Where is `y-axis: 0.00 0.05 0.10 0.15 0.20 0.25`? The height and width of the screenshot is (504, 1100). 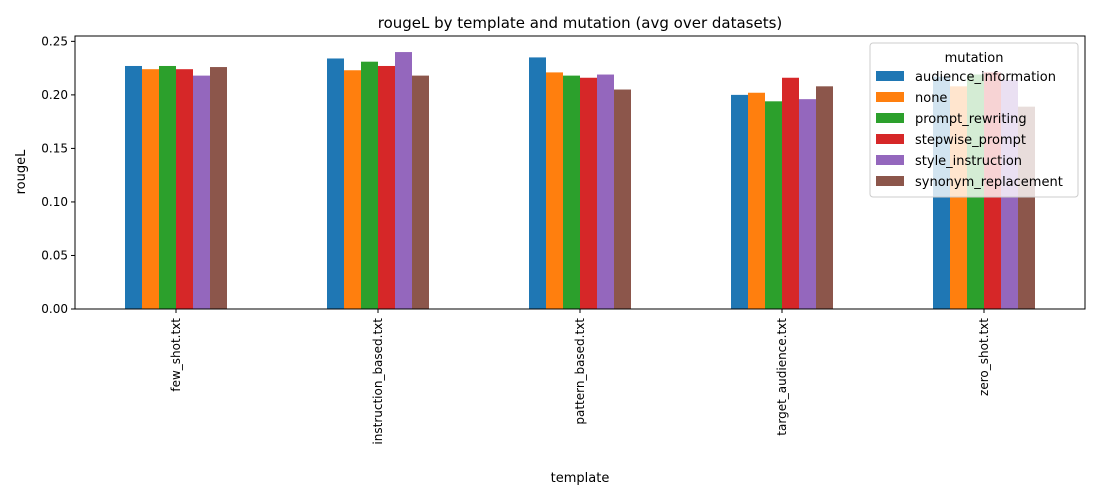
y-axis: 0.00 0.05 0.10 0.15 0.20 0.25 is located at coordinates (58, 175).